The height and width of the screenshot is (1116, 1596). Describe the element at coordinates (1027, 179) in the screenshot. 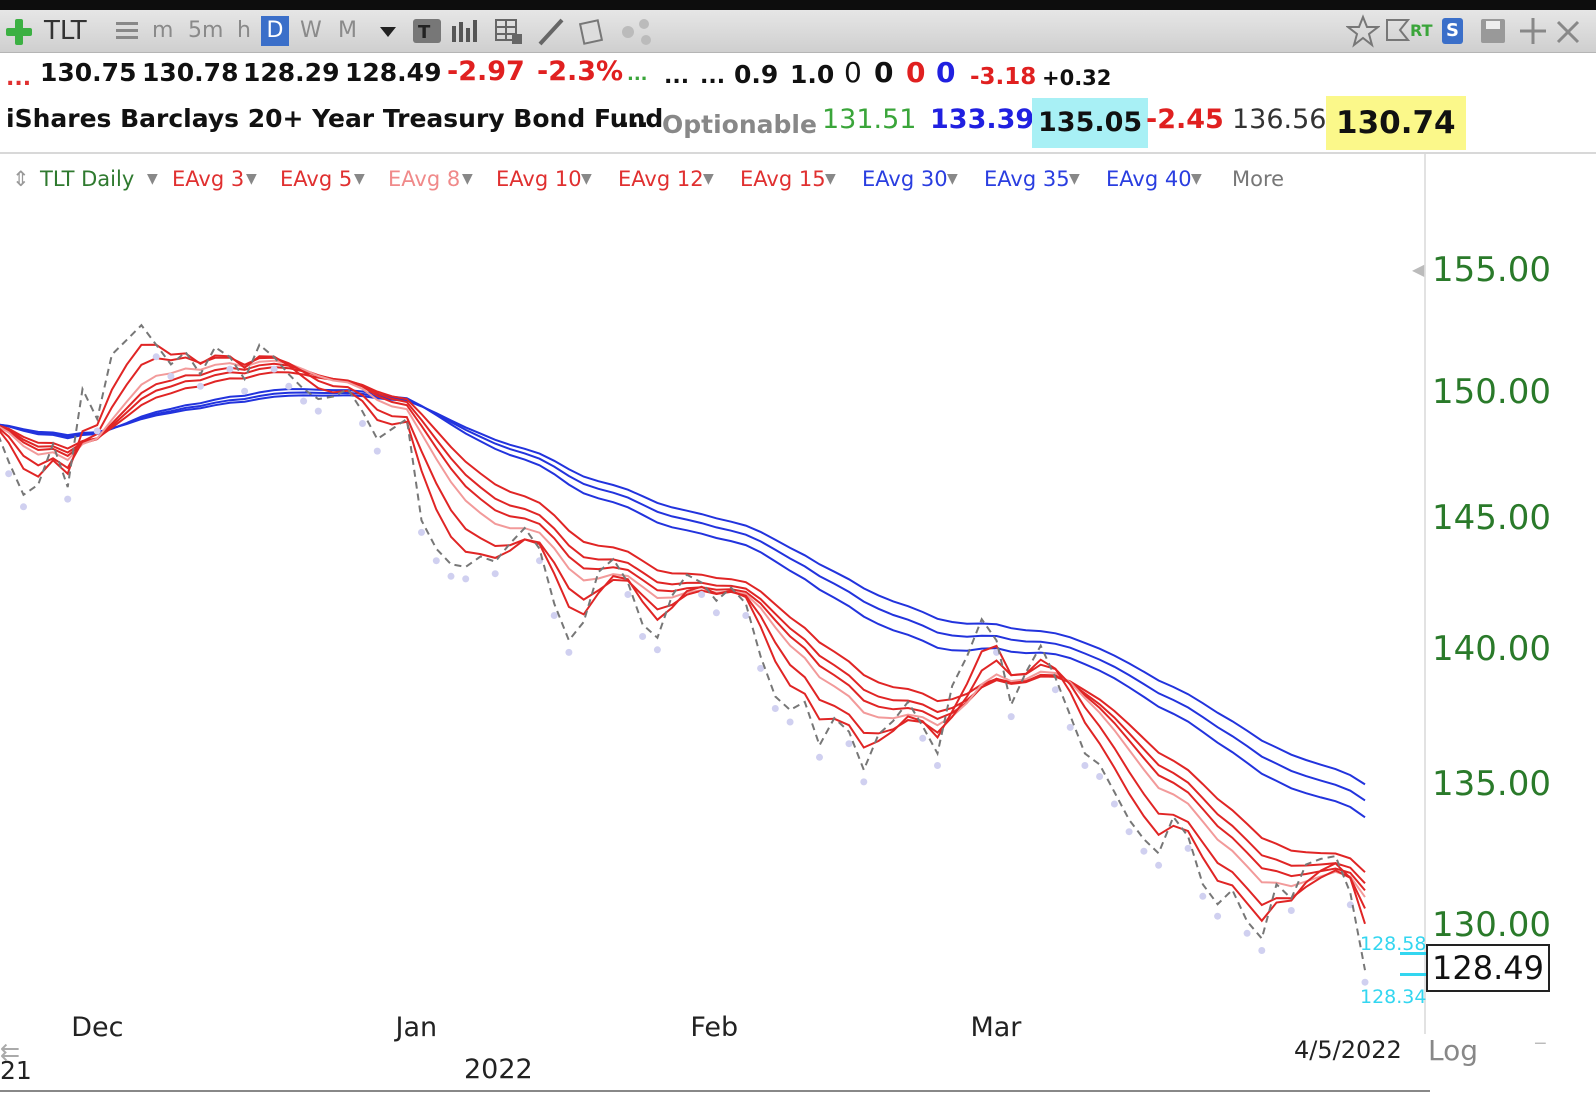

I see `legend-item-eavg-35: EAvg 35` at that location.